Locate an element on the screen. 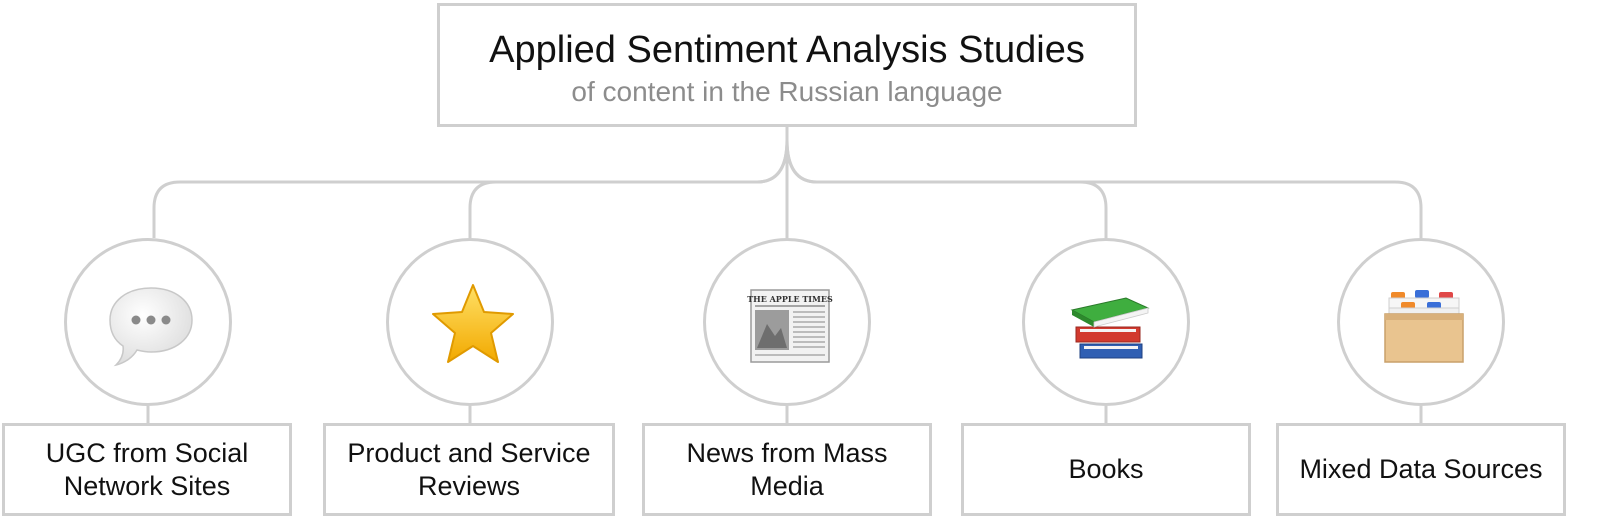 This screenshot has width=1600, height=531. category-label-reviews: Product and Service Reviews is located at coordinates (469, 469).